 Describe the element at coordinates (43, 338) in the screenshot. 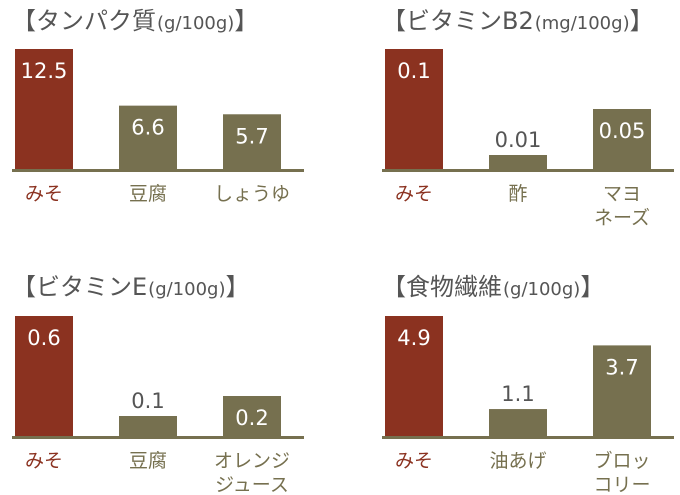

I see `data-label: 0.6` at that location.